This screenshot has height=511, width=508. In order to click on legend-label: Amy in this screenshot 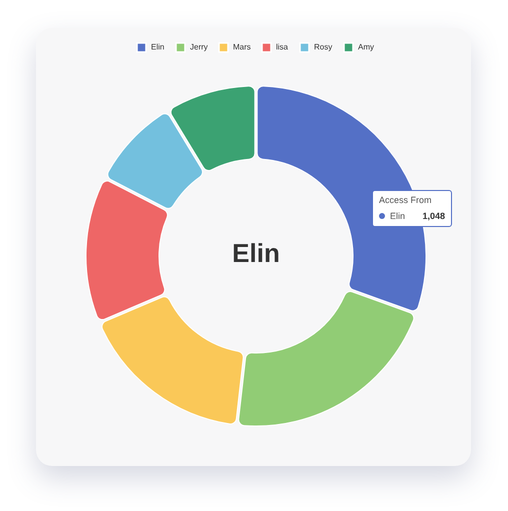, I will do `click(366, 47)`.